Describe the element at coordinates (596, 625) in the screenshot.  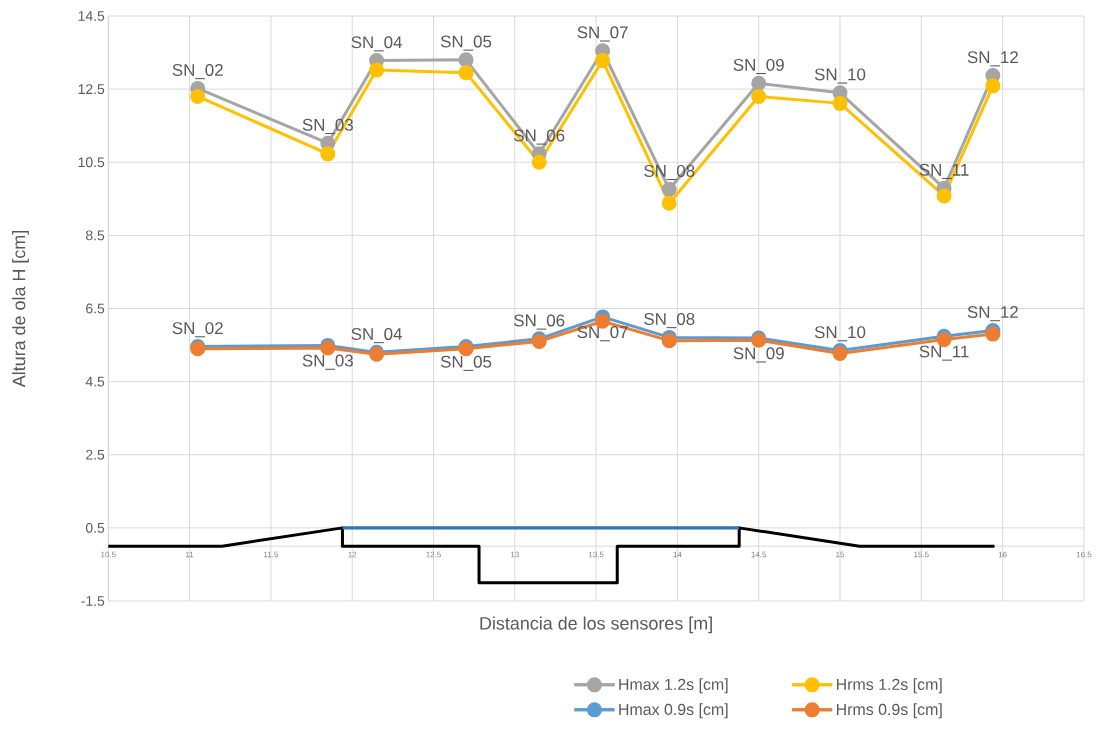
I see `x-axis-title: Distancia de los sensores [m]` at that location.